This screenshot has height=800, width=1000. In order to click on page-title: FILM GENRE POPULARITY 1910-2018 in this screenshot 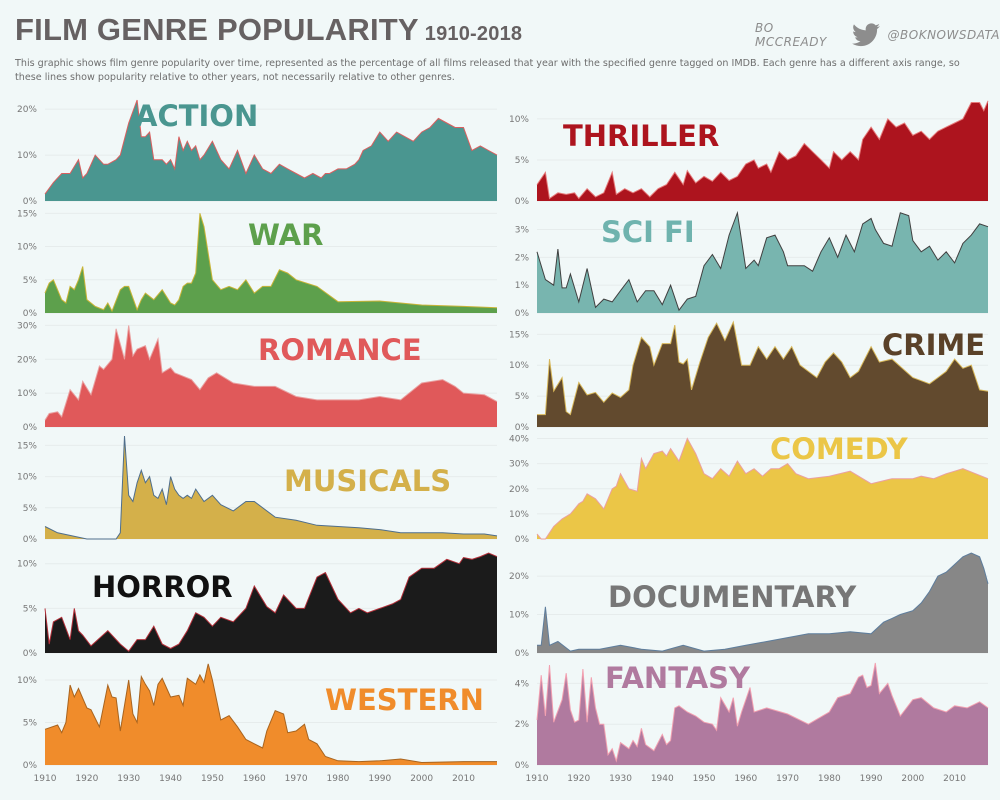, I will do `click(268, 30)`.